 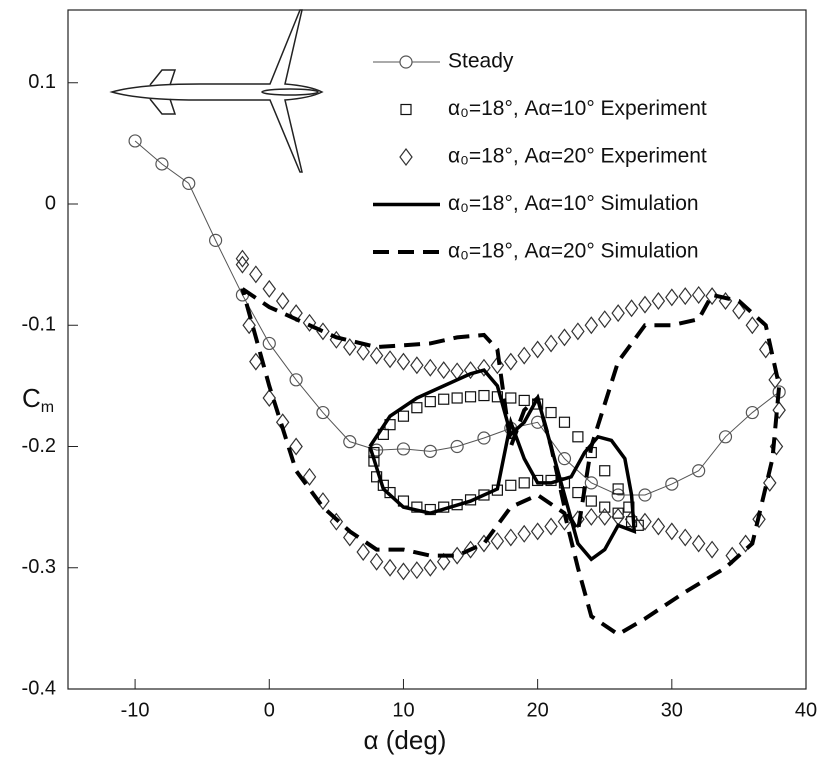 What do you see at coordinates (31, 398) in the screenshot?
I see `y-label-main: C` at bounding box center [31, 398].